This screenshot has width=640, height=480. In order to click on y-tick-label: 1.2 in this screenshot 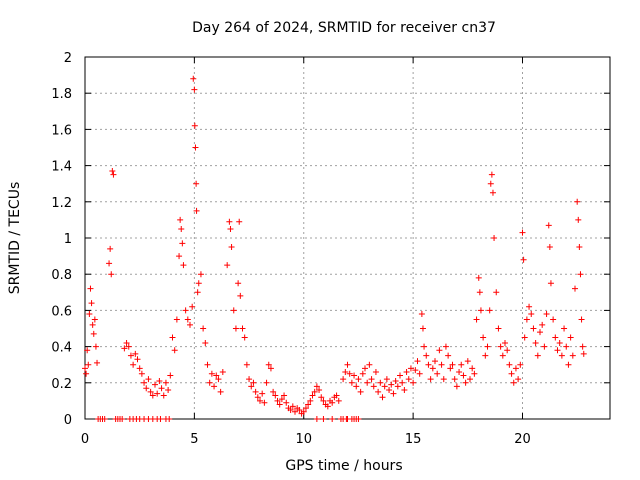, I will do `click(61, 203)`.